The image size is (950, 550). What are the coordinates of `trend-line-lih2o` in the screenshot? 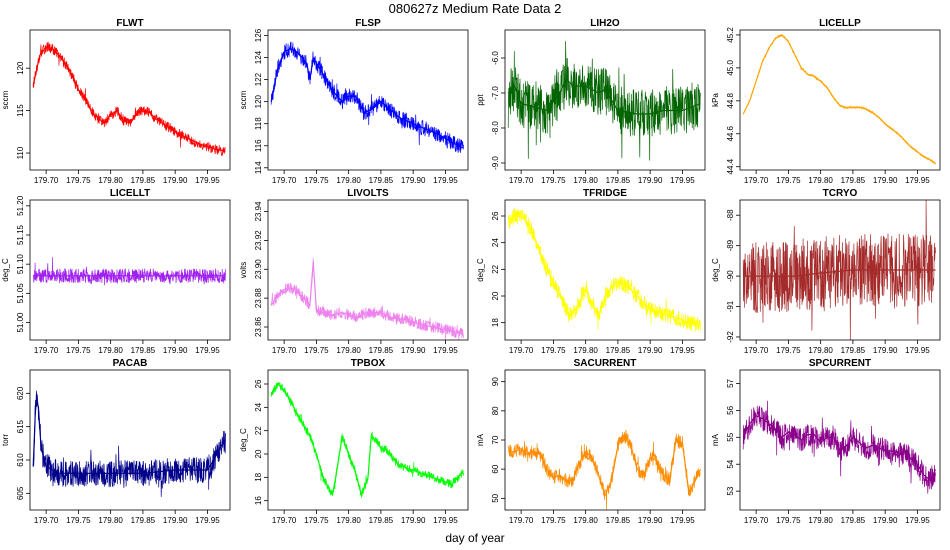 It's located at (604, 96).